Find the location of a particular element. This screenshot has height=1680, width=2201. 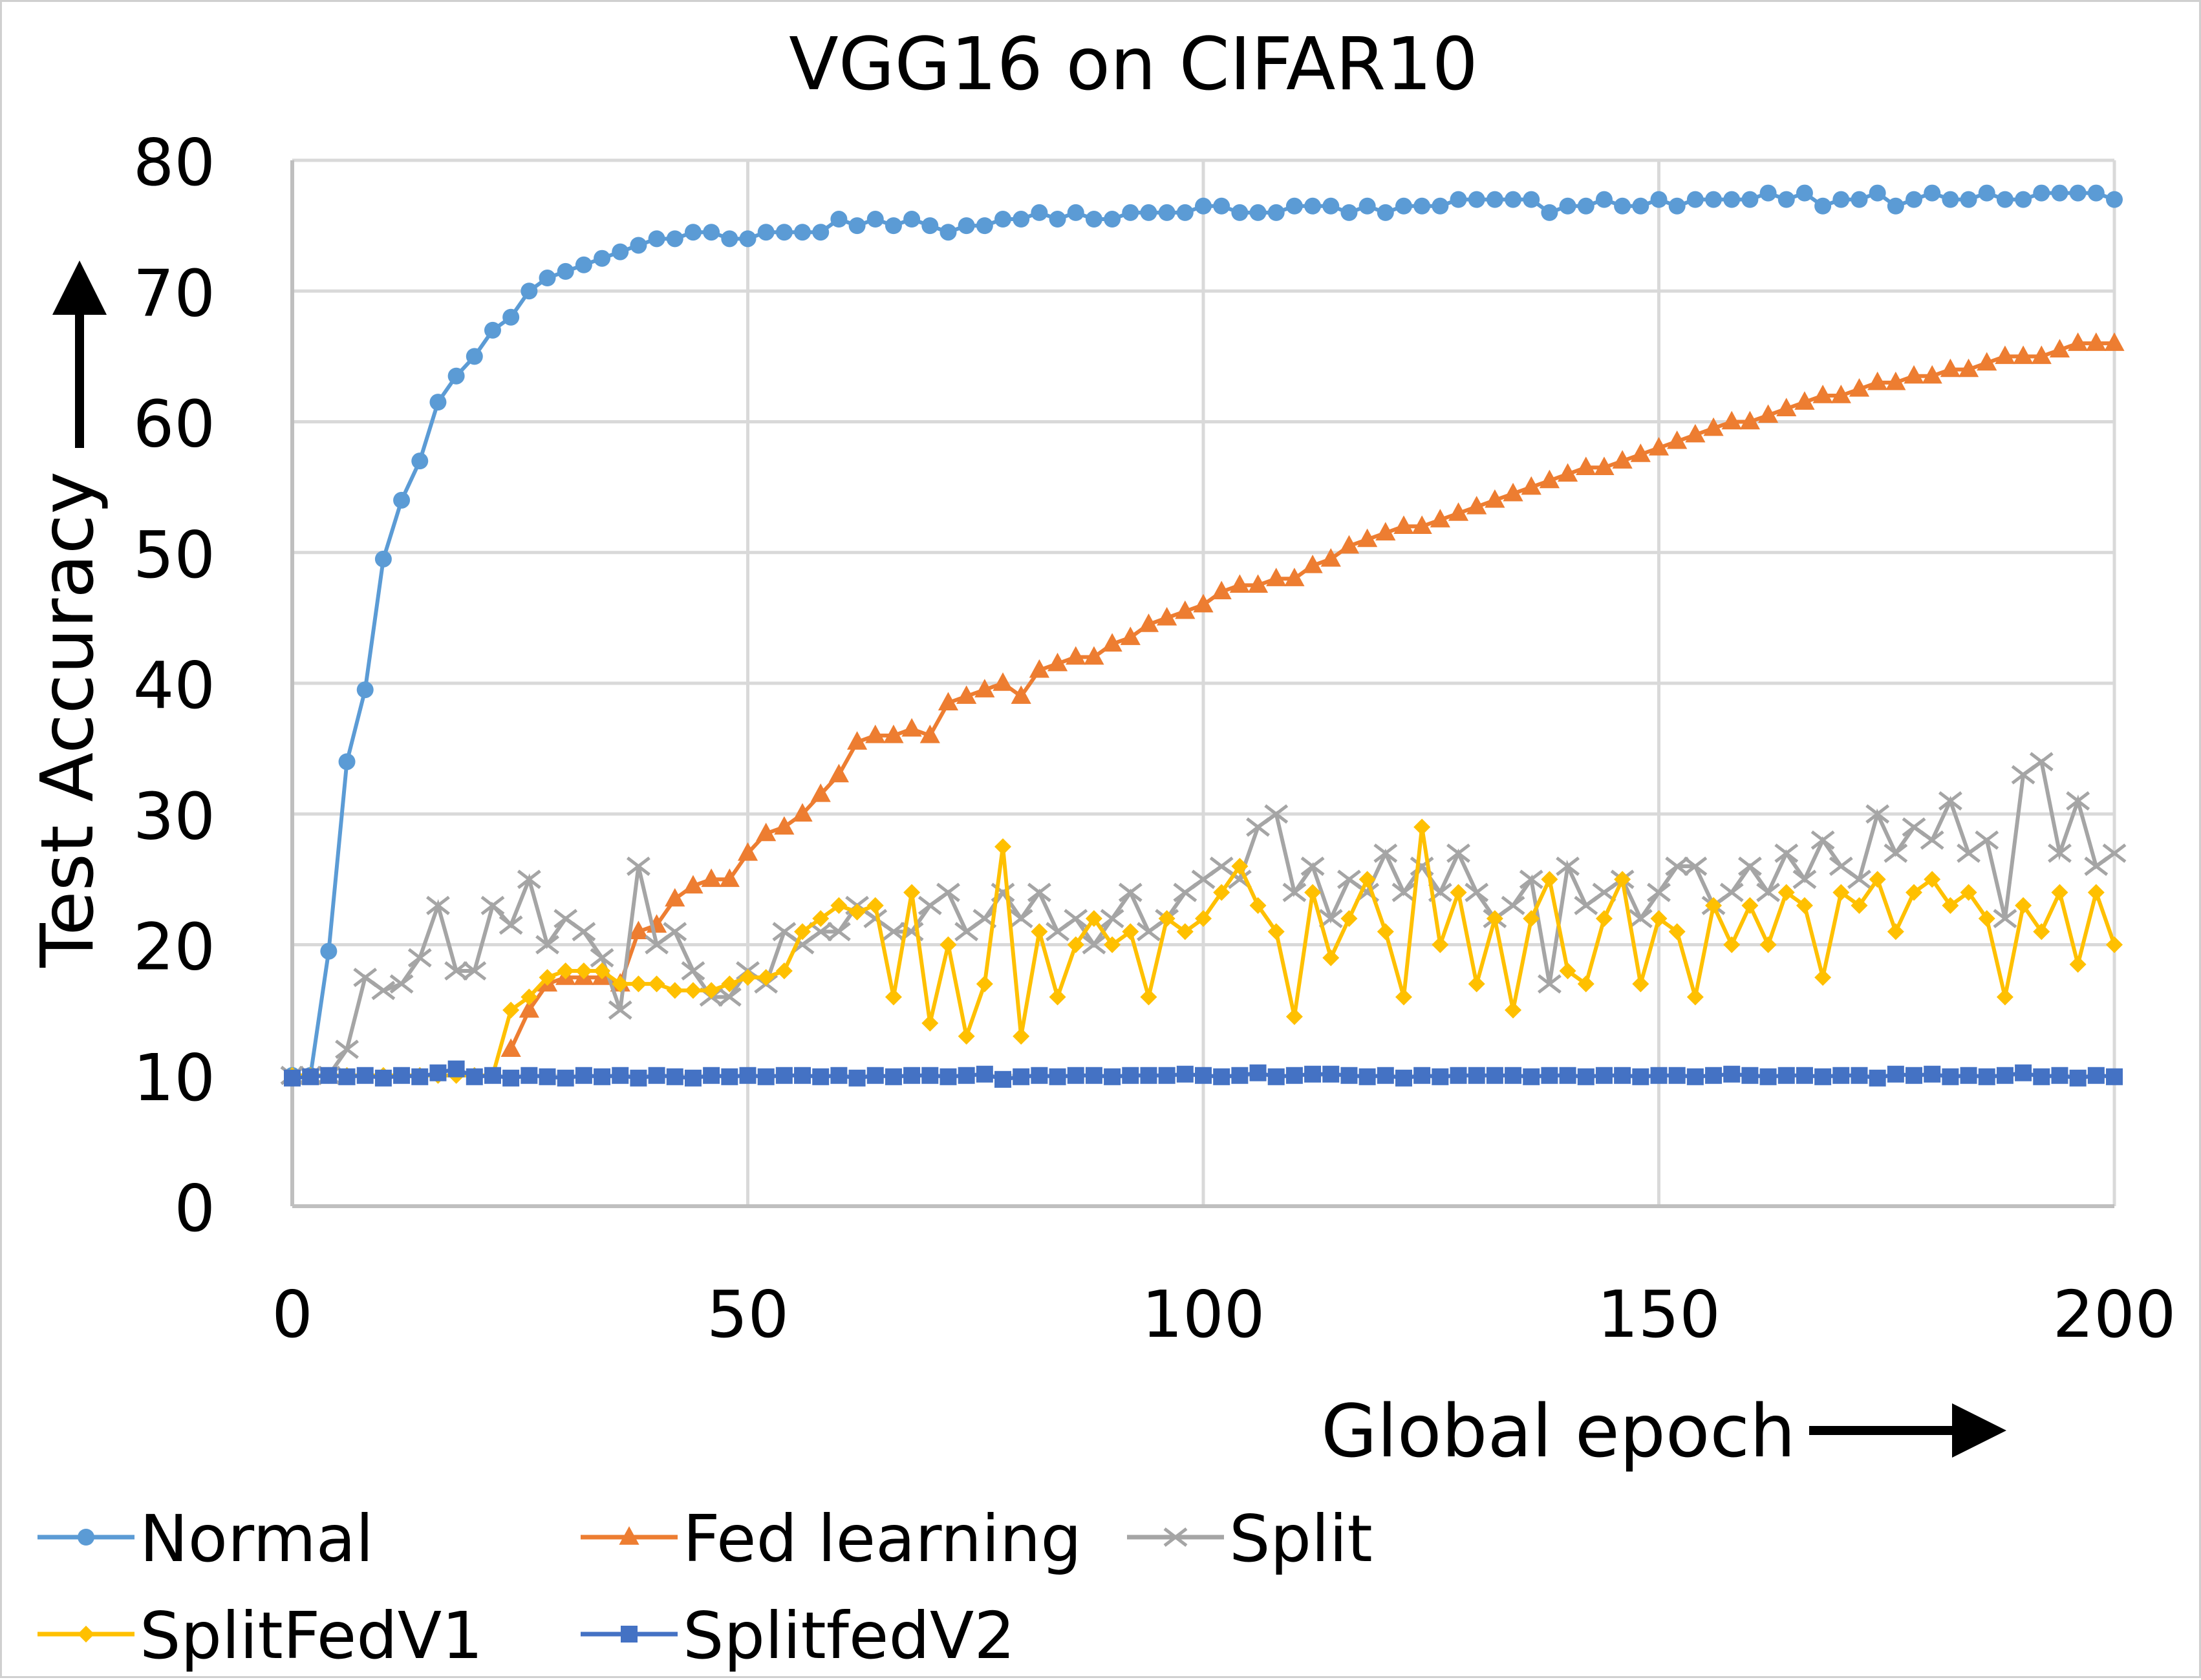

legend-label: SplitFedV1 is located at coordinates (311, 1636).